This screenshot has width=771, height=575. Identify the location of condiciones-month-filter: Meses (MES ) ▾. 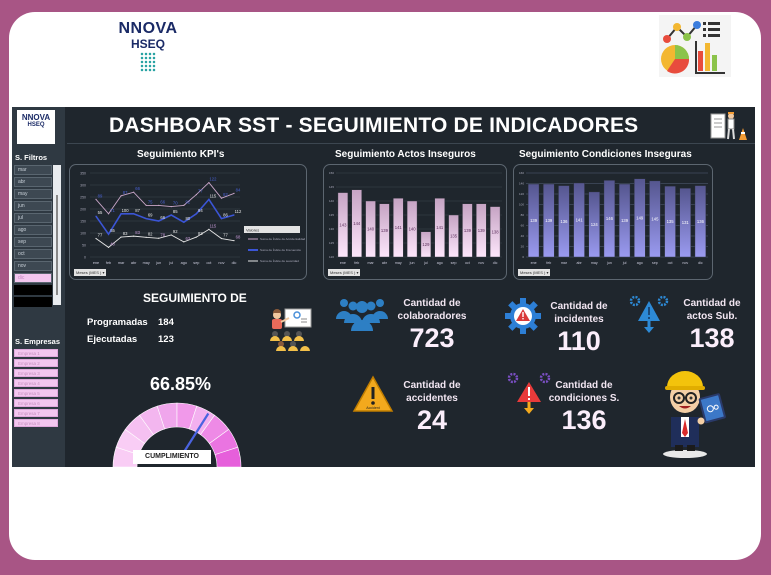
(534, 272).